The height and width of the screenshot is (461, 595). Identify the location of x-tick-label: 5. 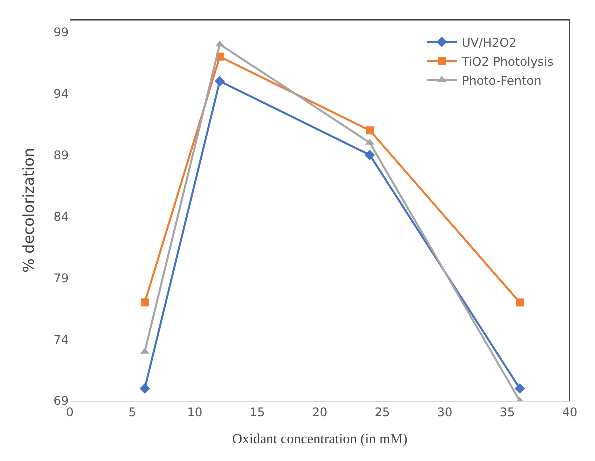
(132, 412).